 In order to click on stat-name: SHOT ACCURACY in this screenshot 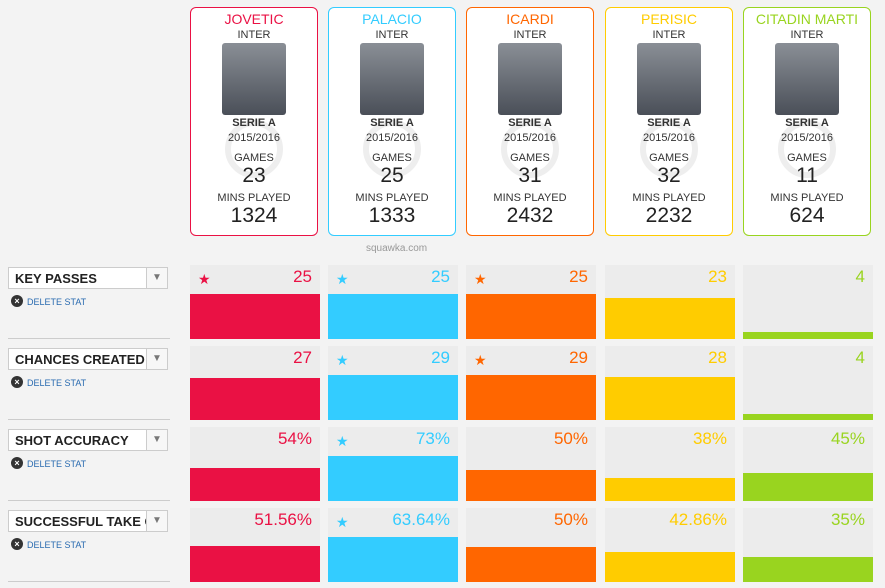, I will do `click(72, 440)`.